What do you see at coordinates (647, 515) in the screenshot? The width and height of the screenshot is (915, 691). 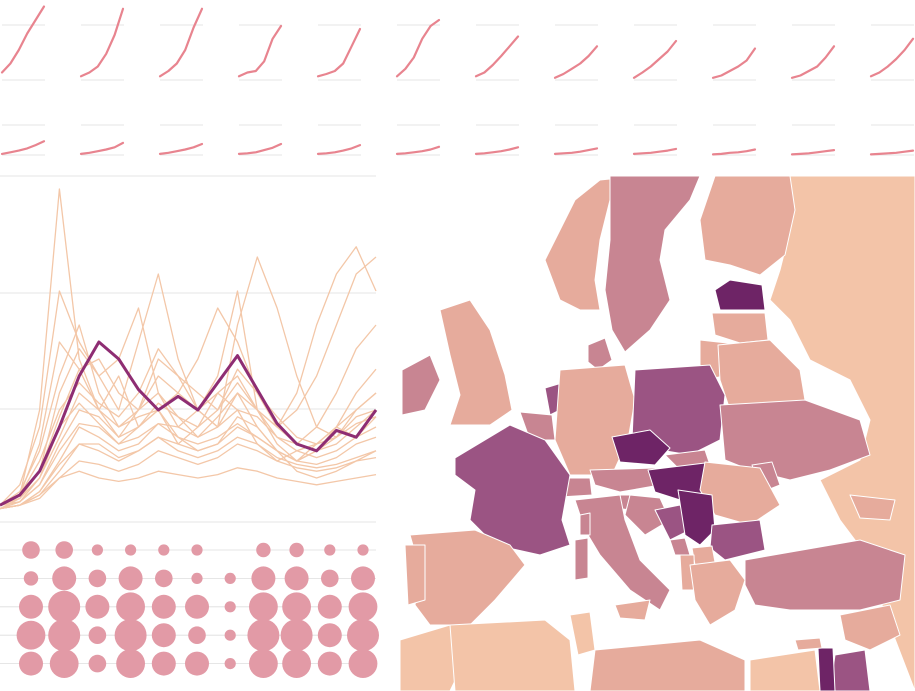 I see `region-croatia` at bounding box center [647, 515].